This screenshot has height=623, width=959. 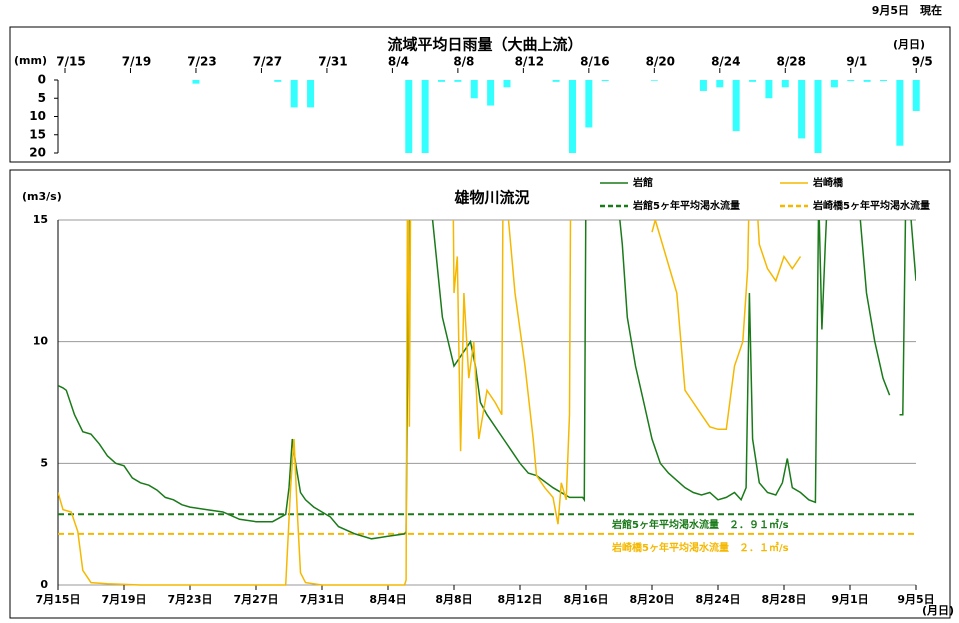 I want to click on reference-label: 岩館5ヶ年平均渇水流量 ２．９１㎥/s, so click(x=700, y=524).